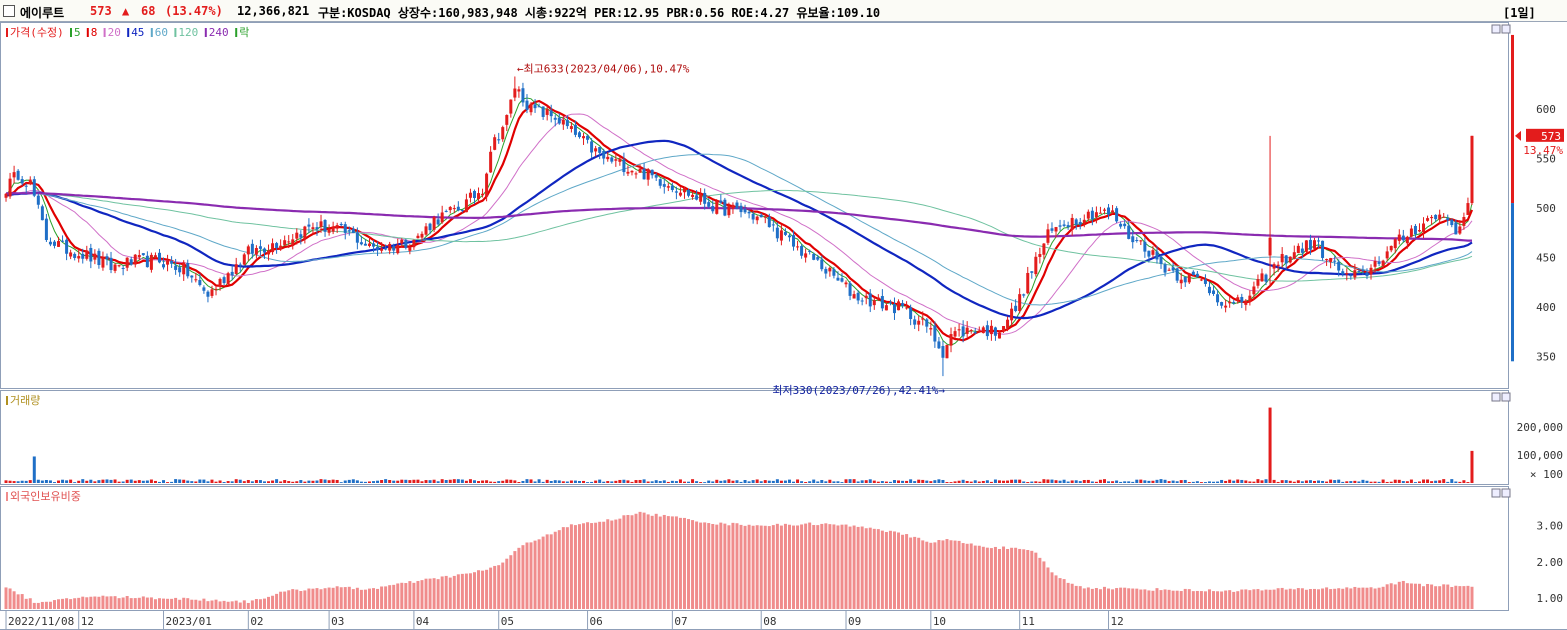  I want to click on period-selector: [1일], so click(1519, 13).